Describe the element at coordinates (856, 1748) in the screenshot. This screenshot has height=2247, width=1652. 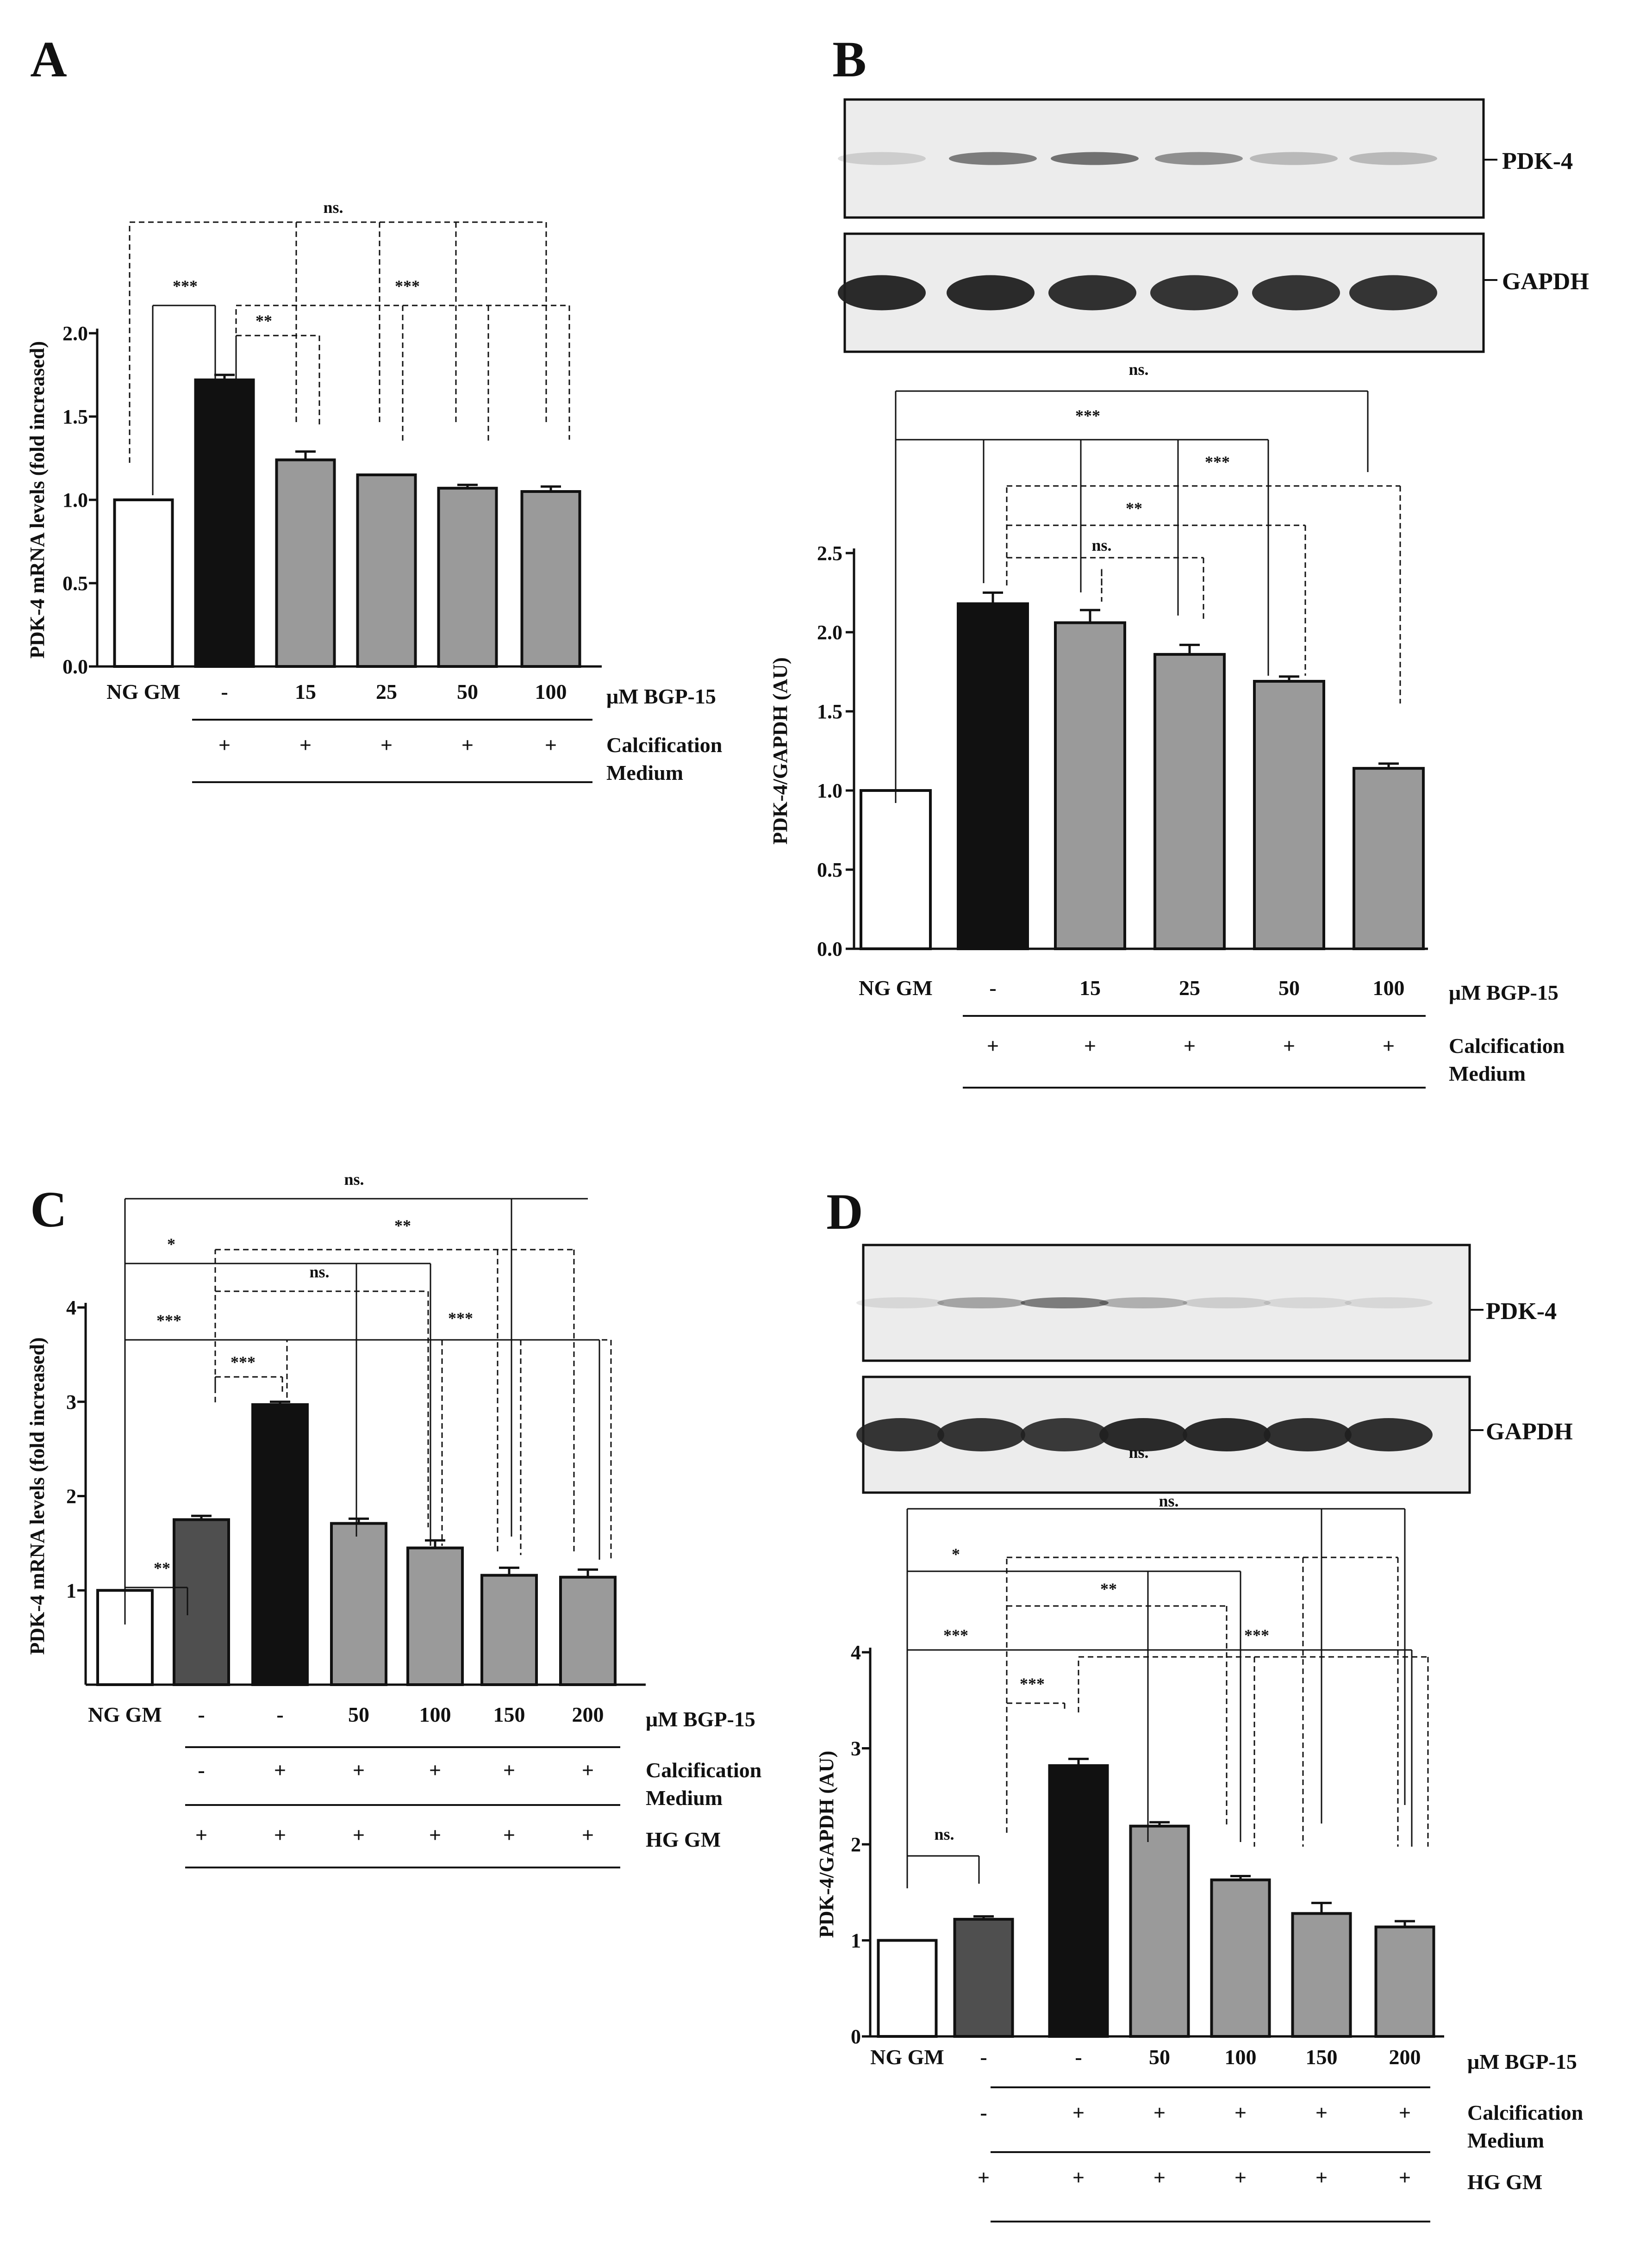
I see `y-tick-label: 3` at that location.